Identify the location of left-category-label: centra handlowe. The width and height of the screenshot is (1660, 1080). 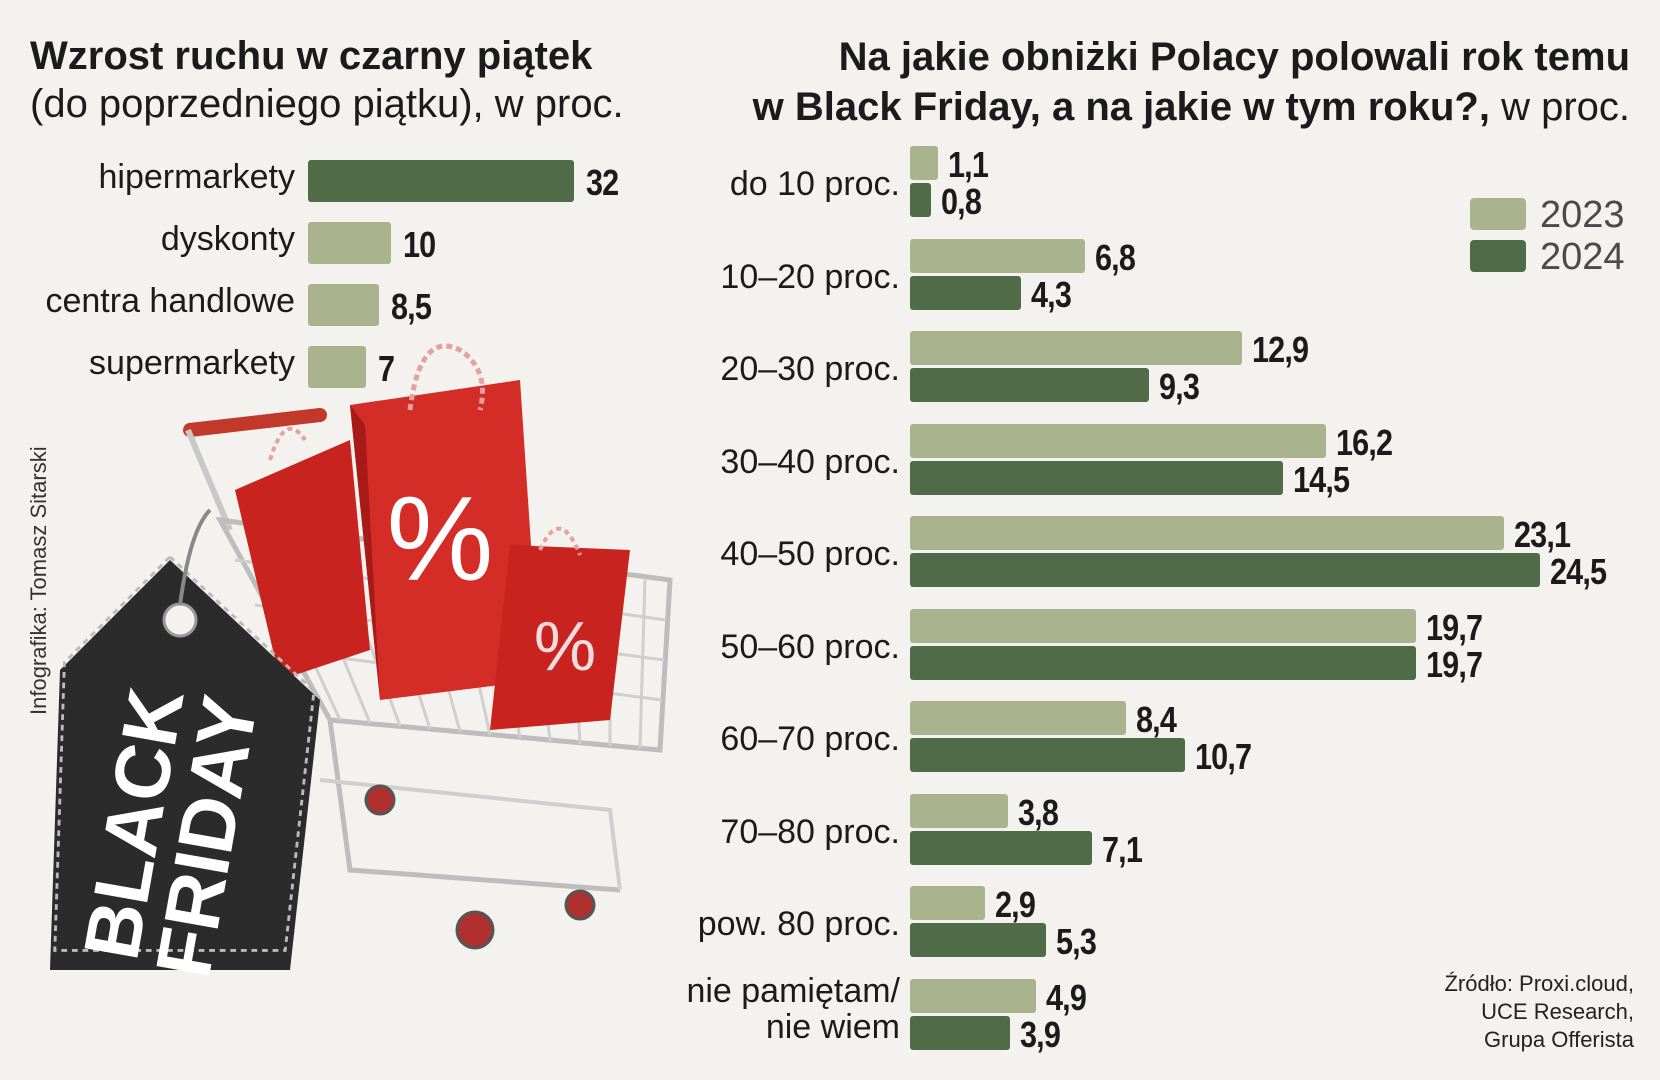
(170, 301).